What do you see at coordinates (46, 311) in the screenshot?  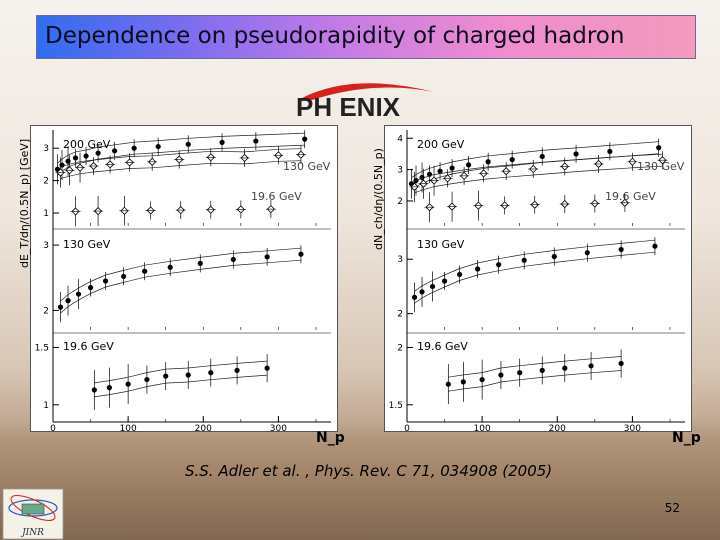 I see `left-p1-ytick-label-0: 2` at bounding box center [46, 311].